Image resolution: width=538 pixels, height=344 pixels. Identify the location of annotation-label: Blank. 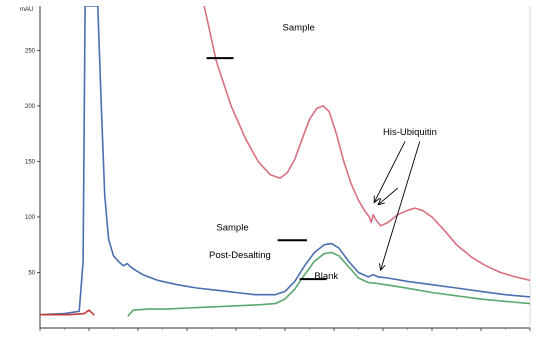
(326, 276).